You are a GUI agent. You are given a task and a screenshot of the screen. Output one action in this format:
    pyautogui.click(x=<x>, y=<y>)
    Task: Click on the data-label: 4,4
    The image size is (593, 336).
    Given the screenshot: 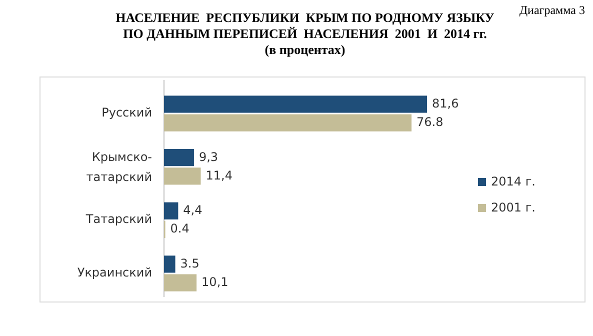 What is the action you would take?
    pyautogui.click(x=192, y=210)
    